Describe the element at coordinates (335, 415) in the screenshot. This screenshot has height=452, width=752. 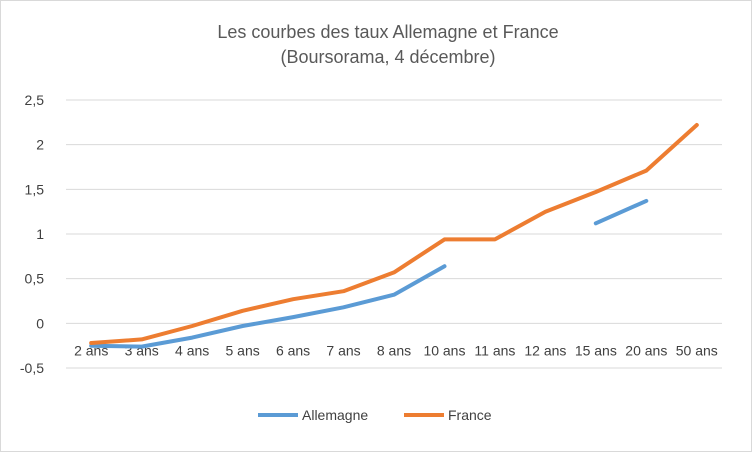
I see `legend-label: Allemagne` at that location.